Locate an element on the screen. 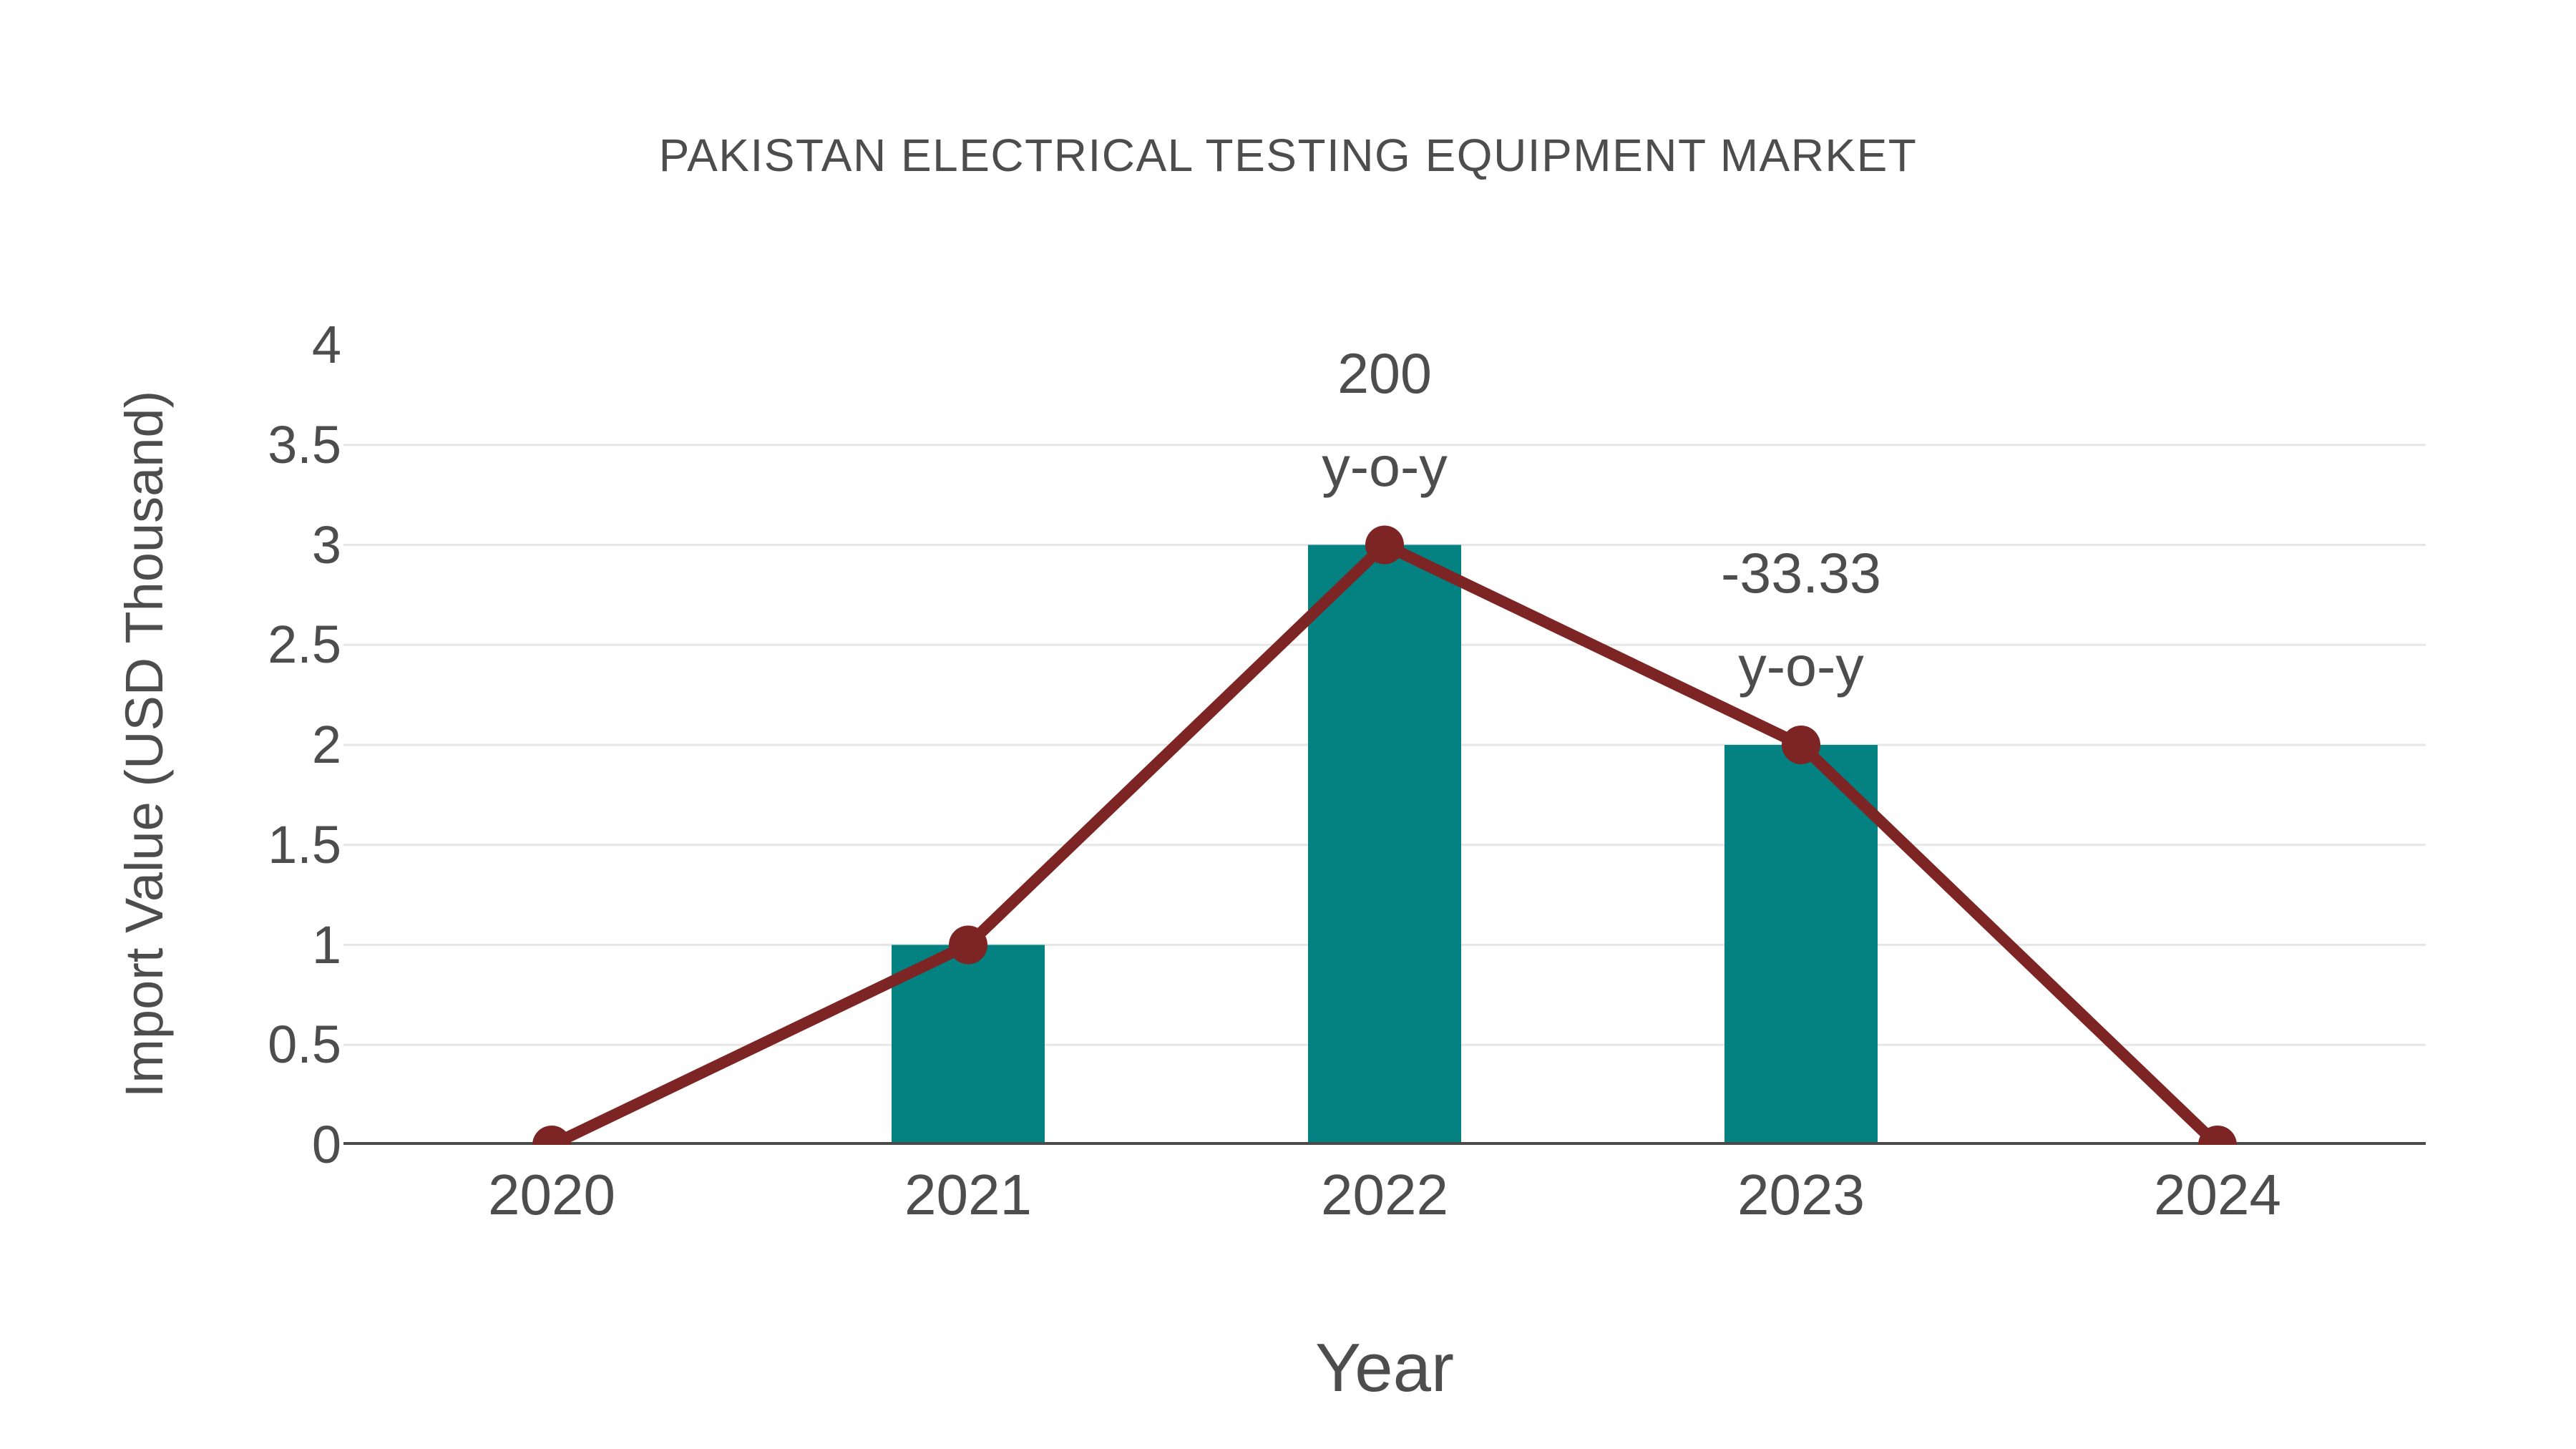 This screenshot has height=1449, width=2576. x-axis-title: Year is located at coordinates (1384, 1368).